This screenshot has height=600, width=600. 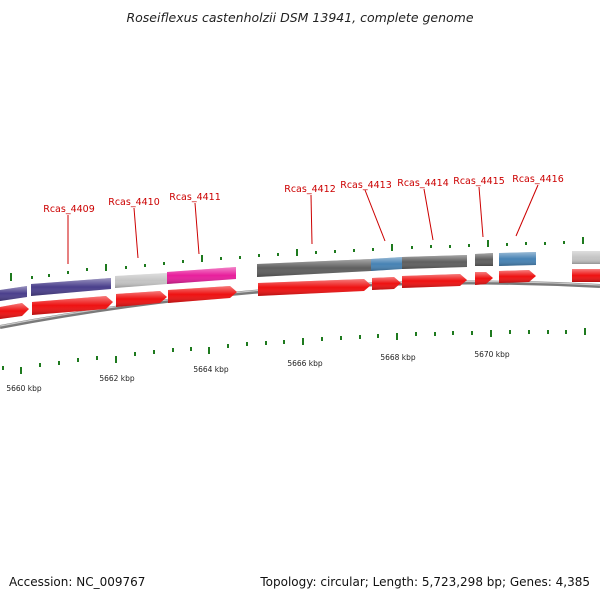 I want to click on accession-text: Accession: NC_009767, so click(x=77, y=582).